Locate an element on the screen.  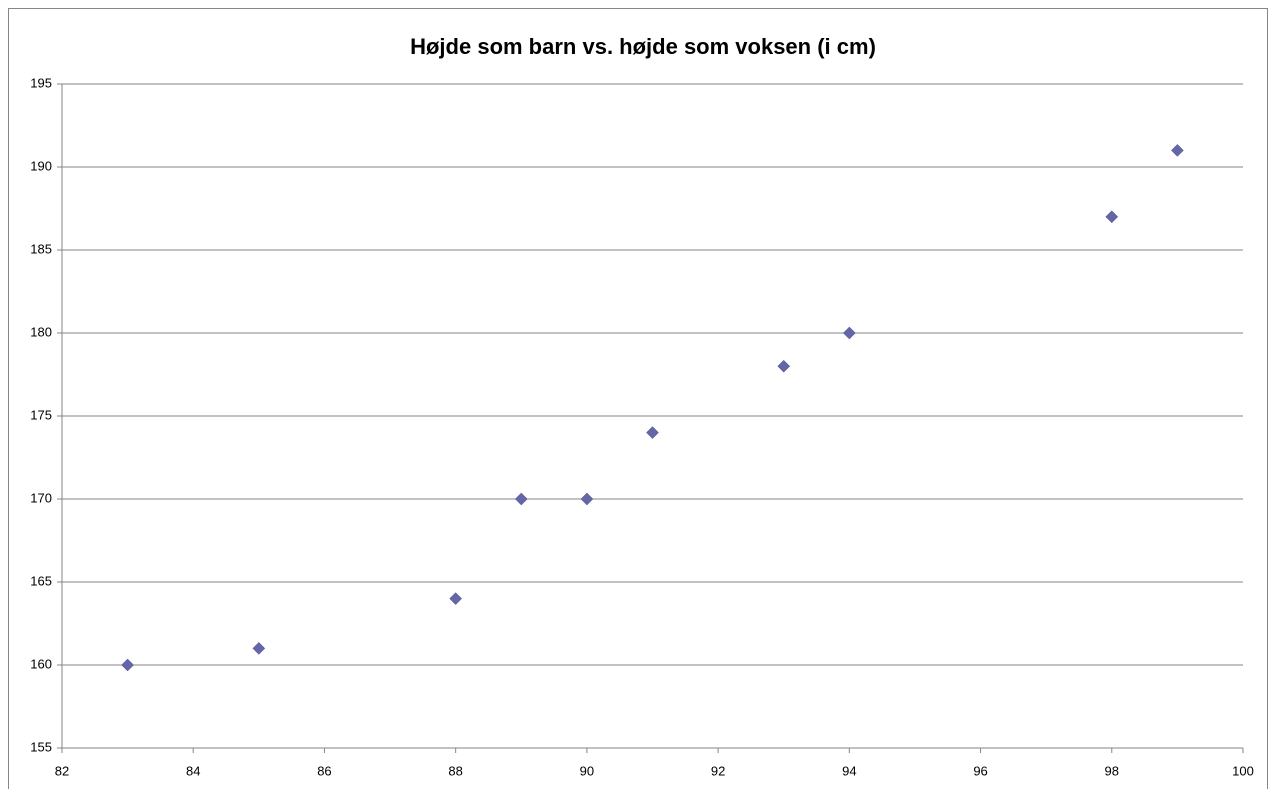
x-tick-label: 84 is located at coordinates (193, 770).